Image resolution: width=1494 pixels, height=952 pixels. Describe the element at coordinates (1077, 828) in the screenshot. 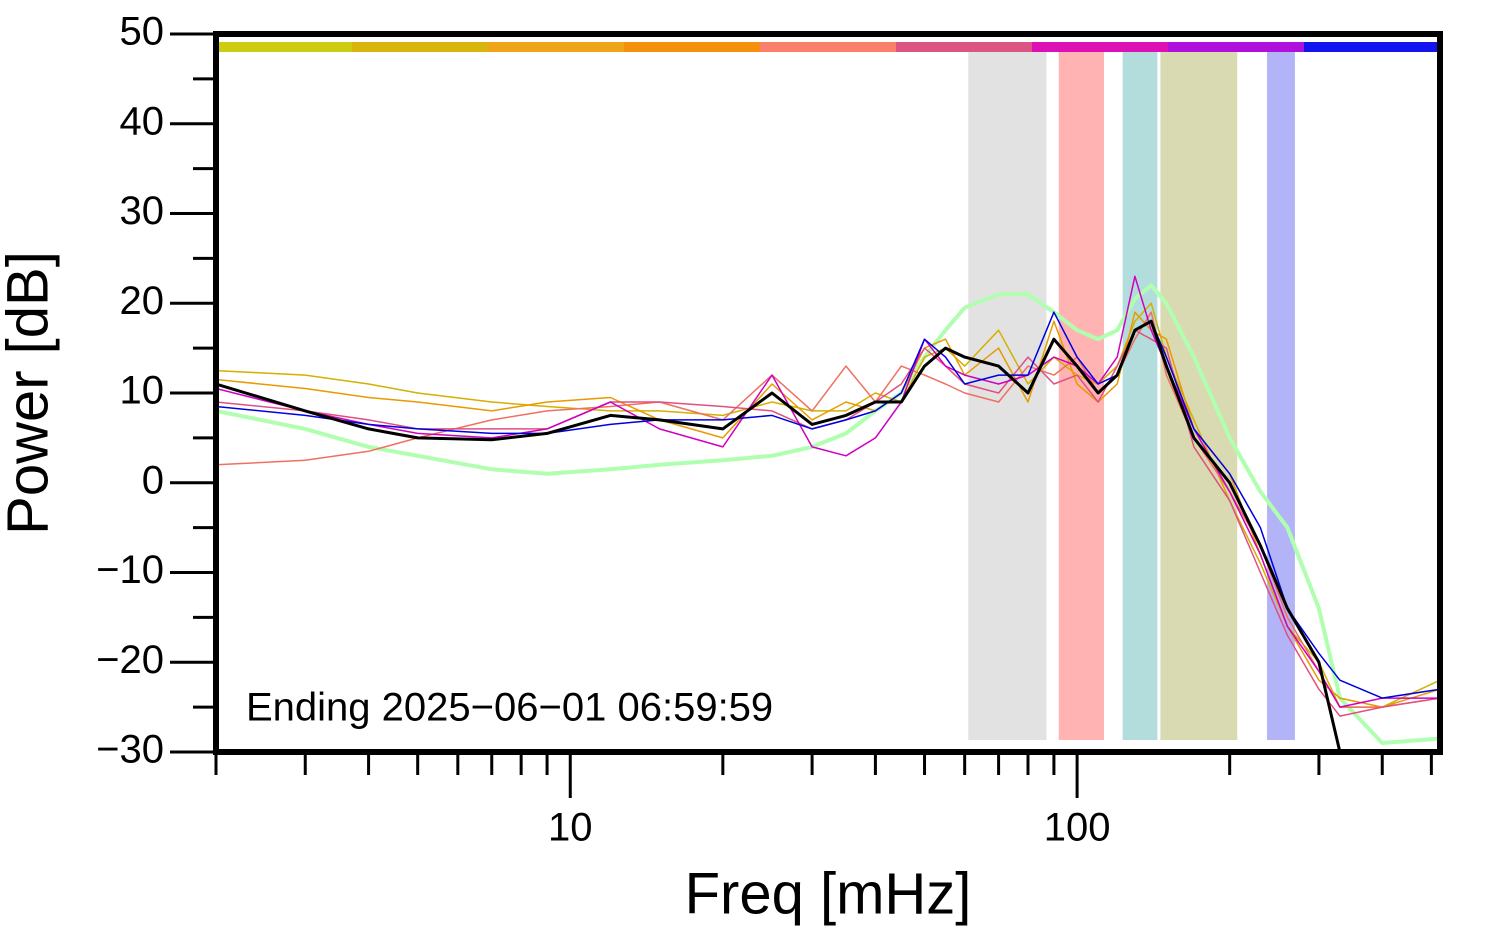

I see `x-tick-label: 100` at that location.